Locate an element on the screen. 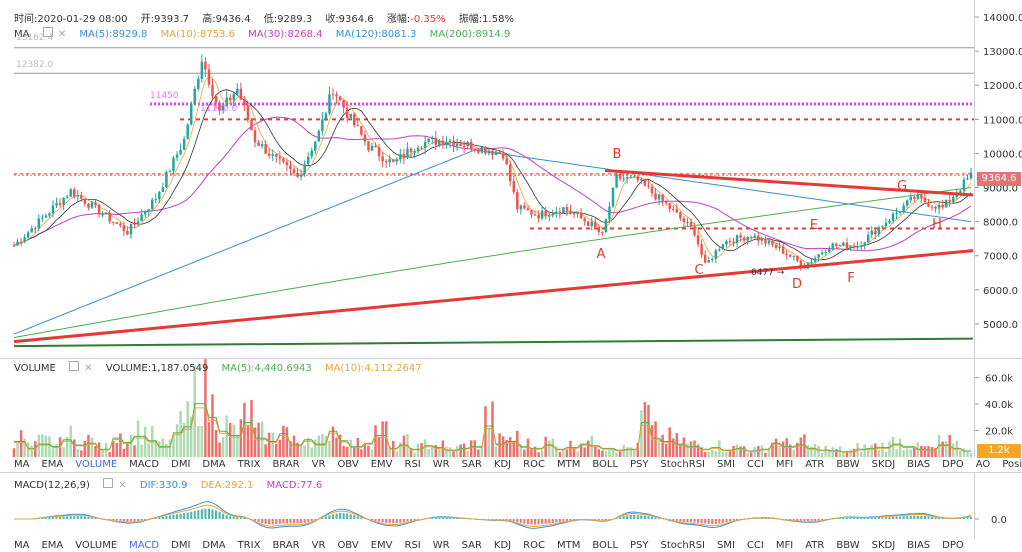 This screenshot has height=552, width=1022. macd-chart: 0.0 is located at coordinates (511, 506).